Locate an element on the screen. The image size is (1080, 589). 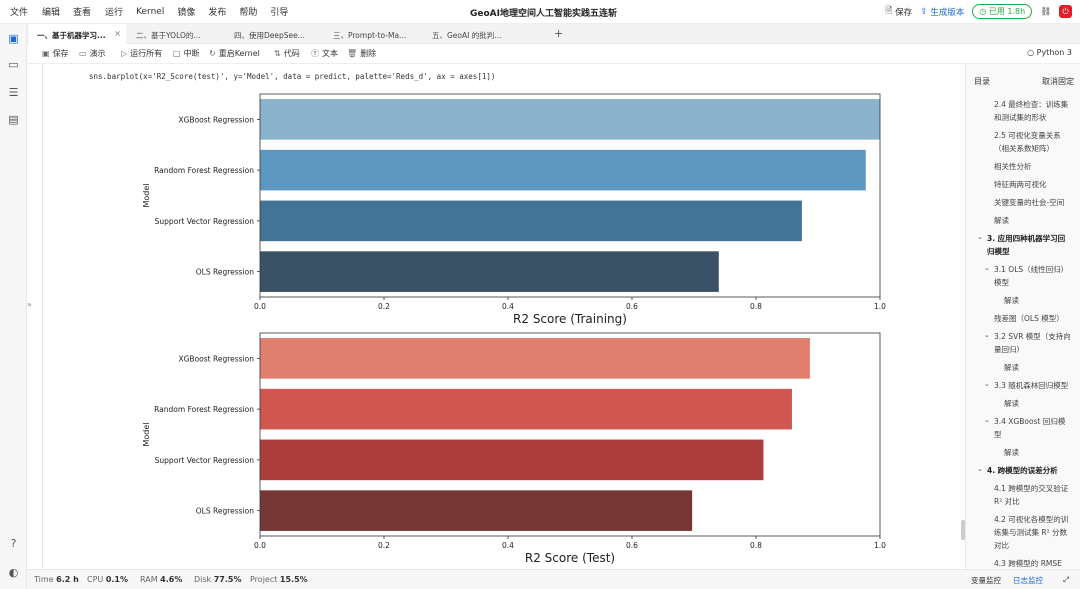
main-scrollbar is located at coordinates (963, 530).